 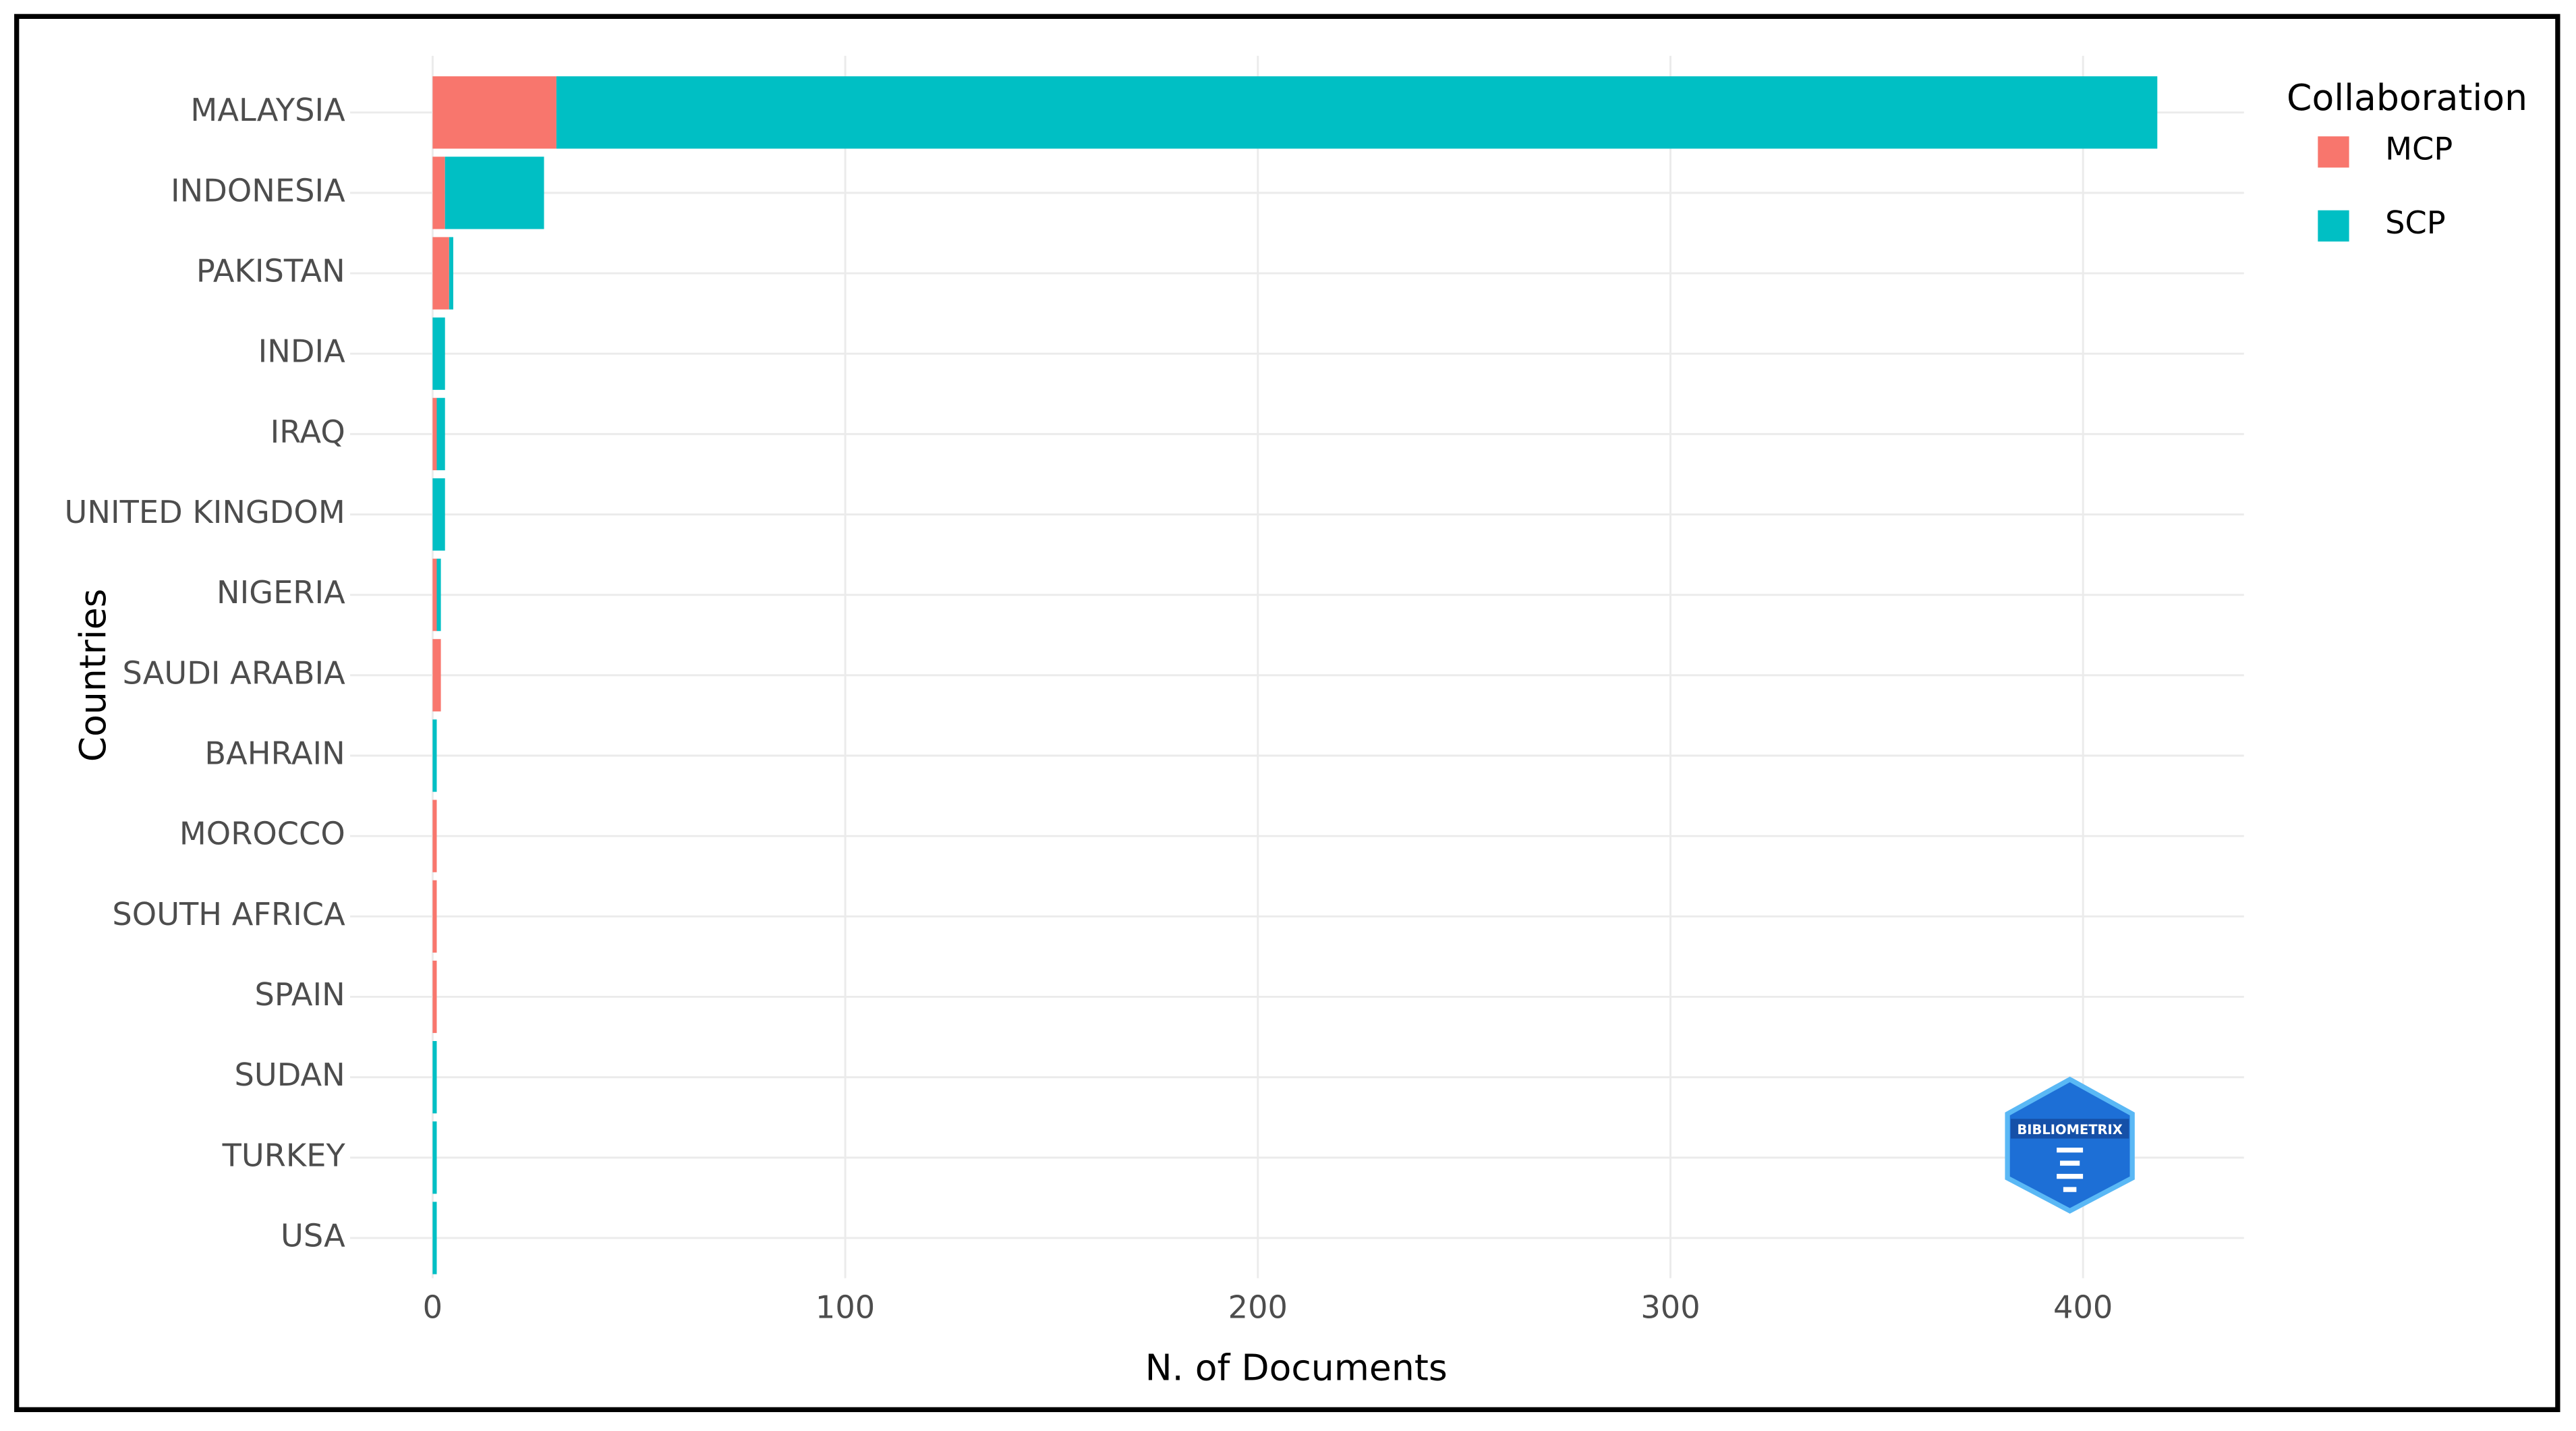 I want to click on legend-label: SCP, so click(x=2415, y=222).